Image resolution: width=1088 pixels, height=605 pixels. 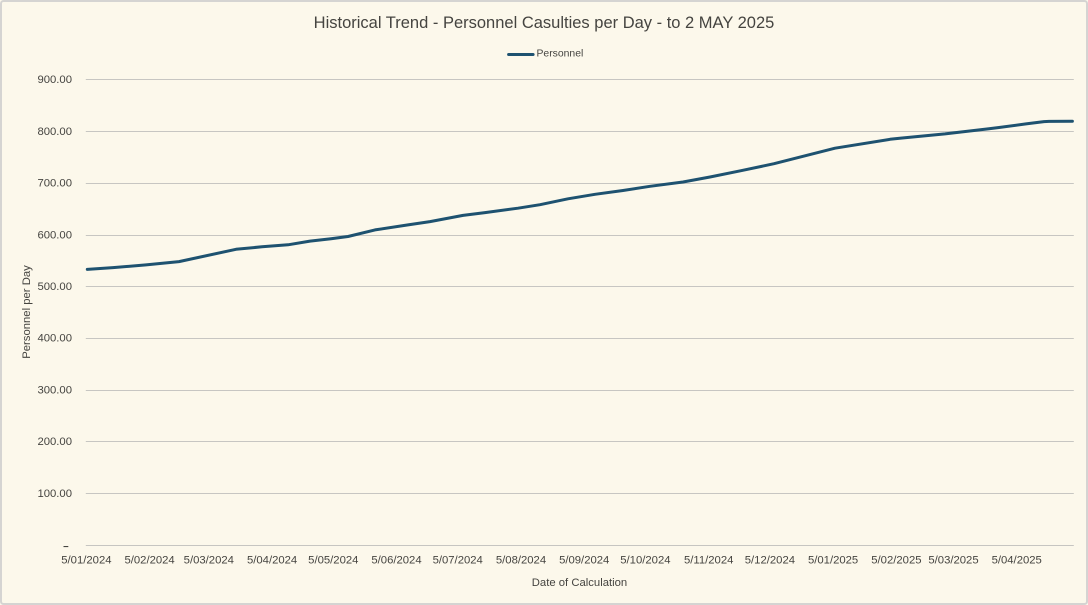 I want to click on svg-text: 200.00, so click(x=54, y=442).